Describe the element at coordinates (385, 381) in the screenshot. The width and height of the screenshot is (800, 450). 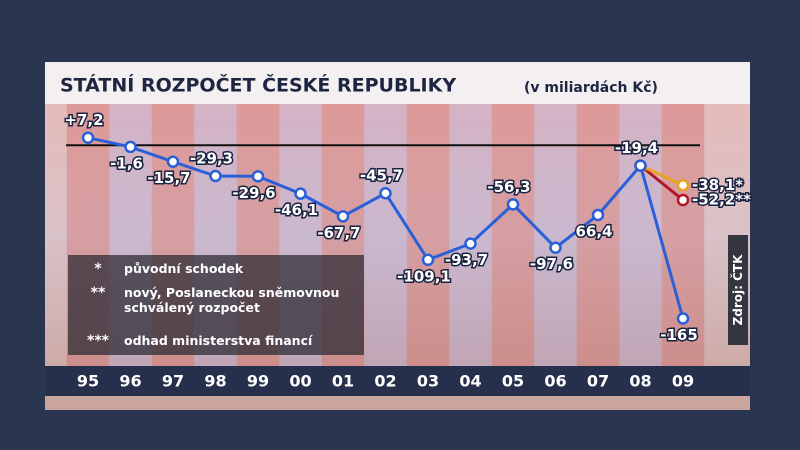
I see `x-tick-label: 02` at that location.